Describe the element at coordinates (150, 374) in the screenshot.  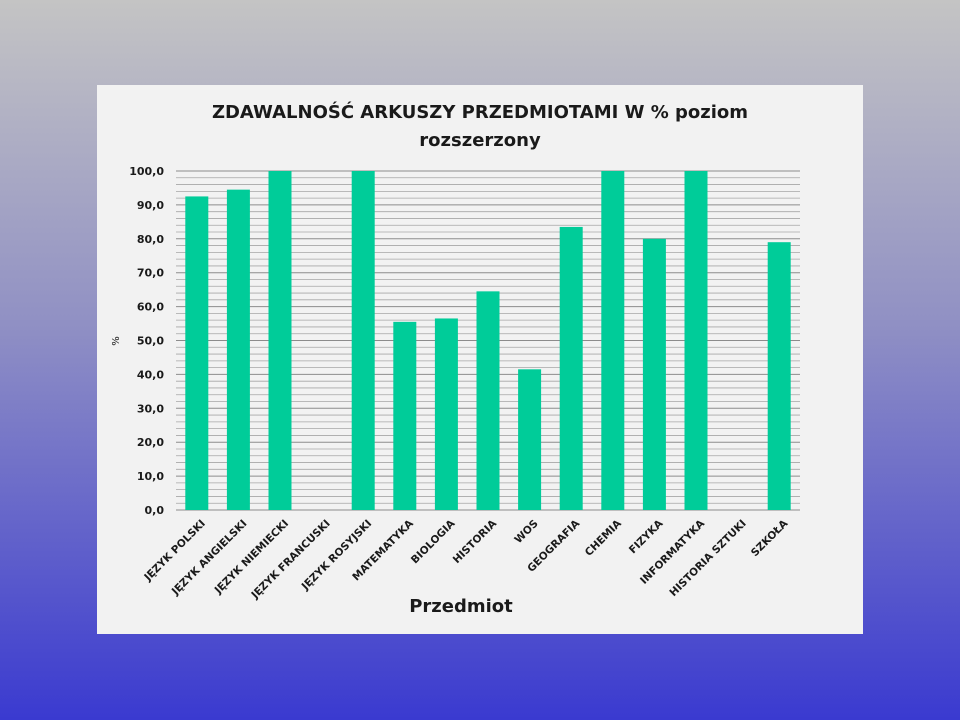
I see `y-tick-label: 40,0` at that location.